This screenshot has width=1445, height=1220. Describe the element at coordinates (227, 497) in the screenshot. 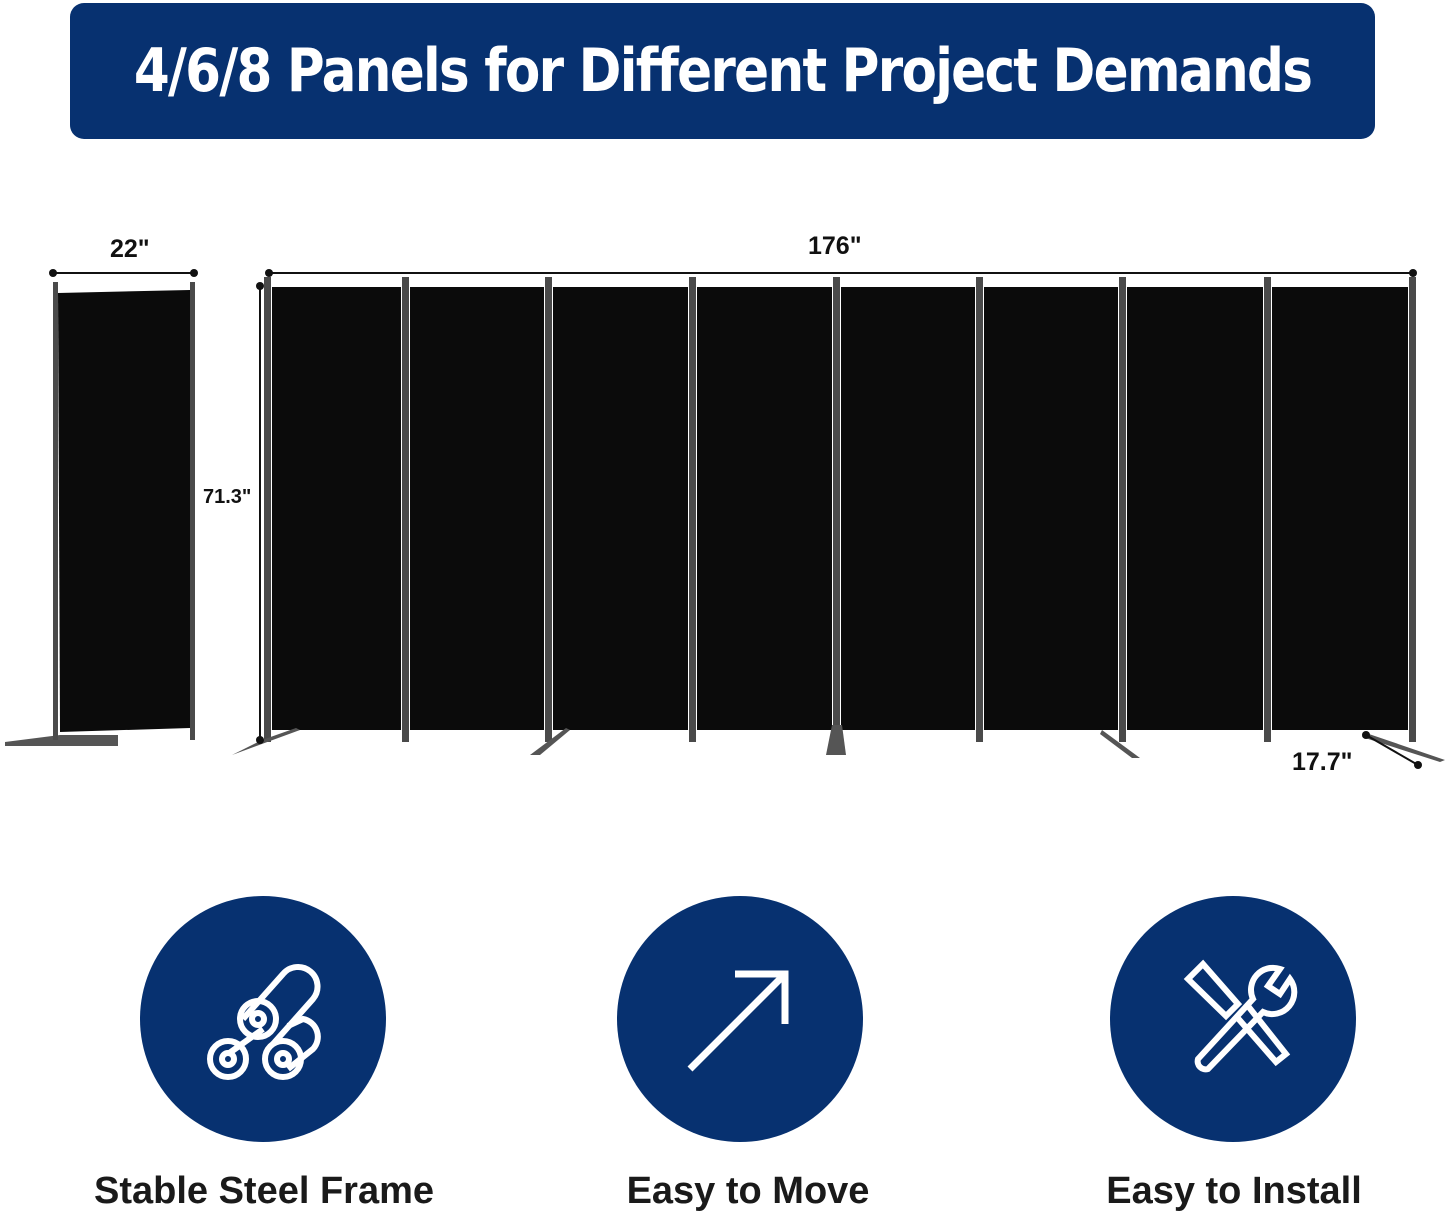

I see `height-label: 71.3"` at that location.